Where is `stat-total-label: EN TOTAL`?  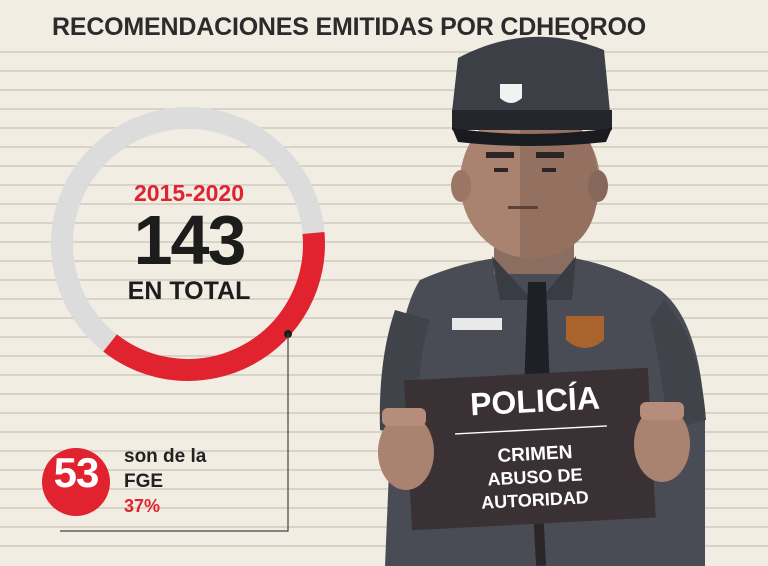 stat-total-label: EN TOTAL is located at coordinates (189, 291).